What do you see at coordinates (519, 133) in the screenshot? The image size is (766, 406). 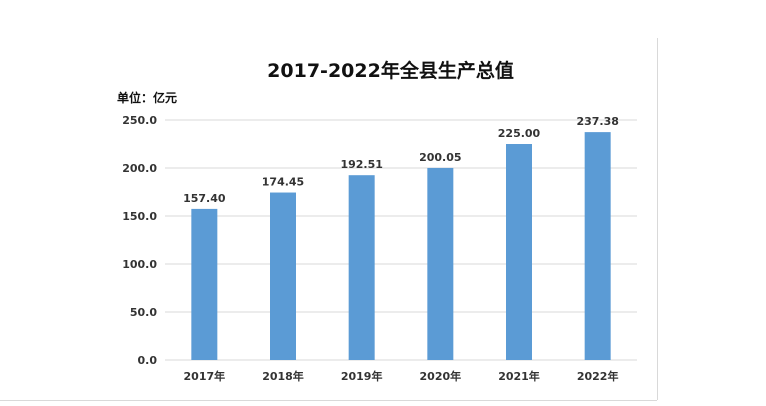 I see `data-label: 225.00` at bounding box center [519, 133].